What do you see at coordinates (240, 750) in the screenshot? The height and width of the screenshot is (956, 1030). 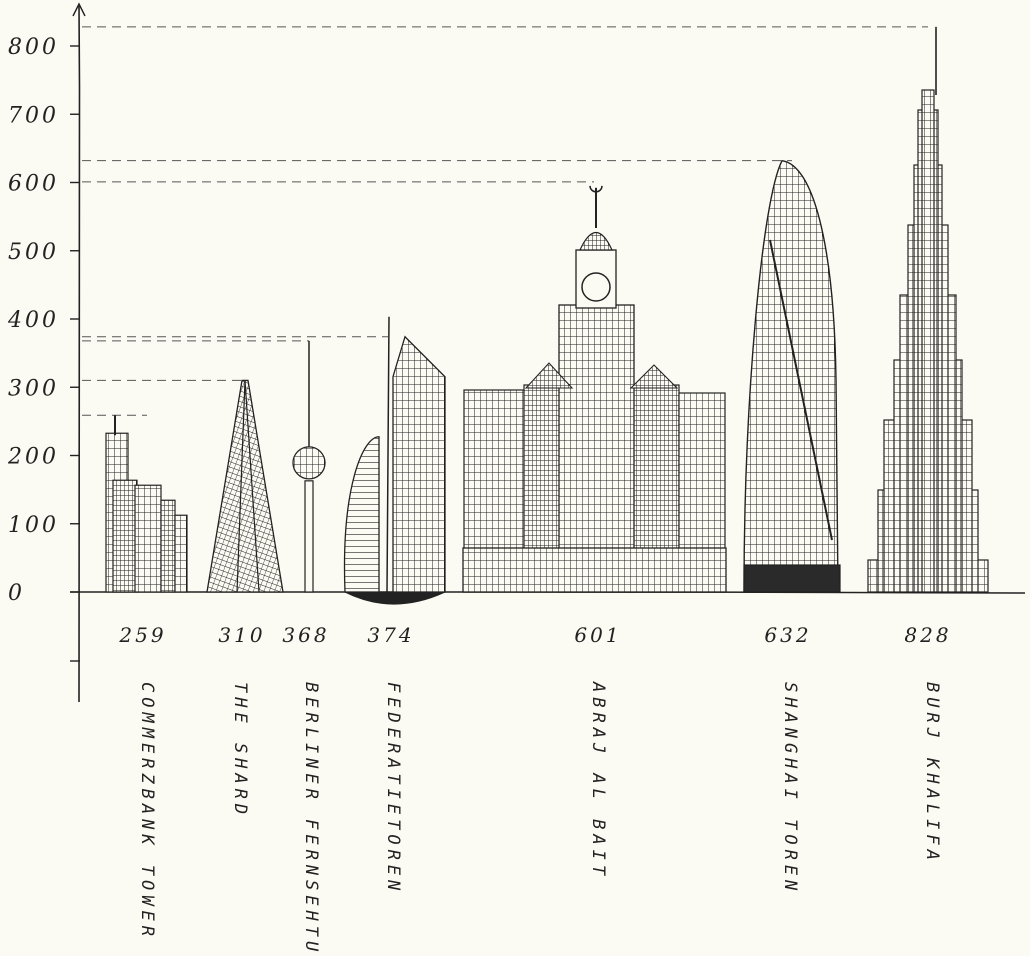 I see `category-label: THE SHARD` at bounding box center [240, 750].